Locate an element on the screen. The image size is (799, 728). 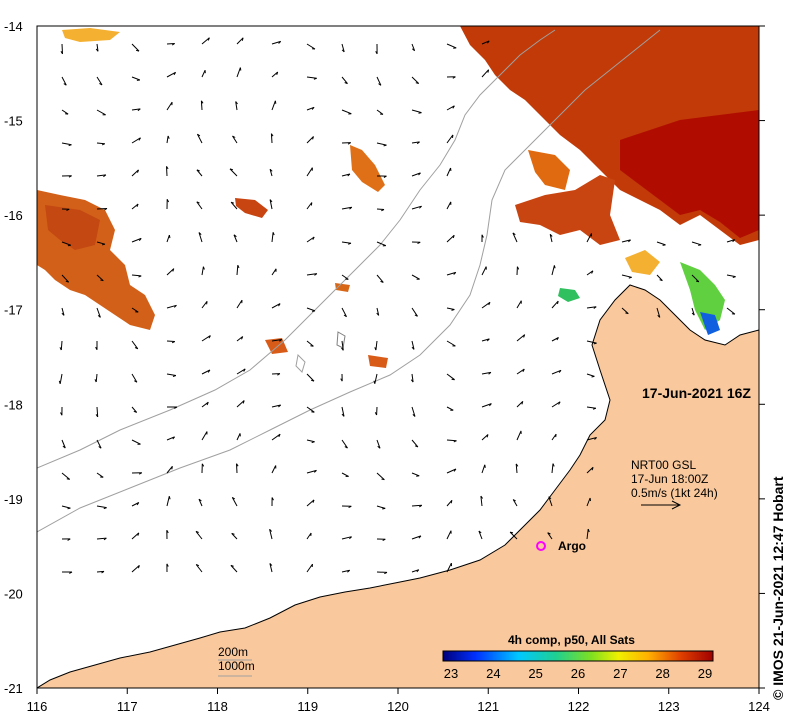
colorbar-tick-label: 28 is located at coordinates (662, 673).